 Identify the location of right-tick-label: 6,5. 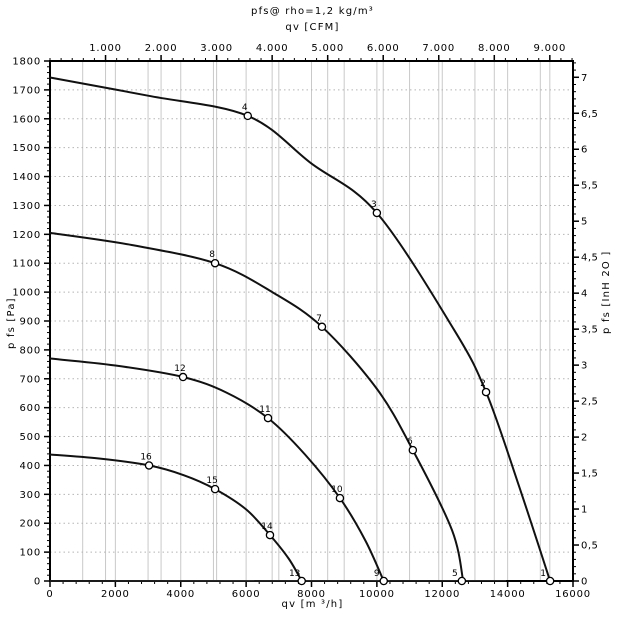
(589, 114).